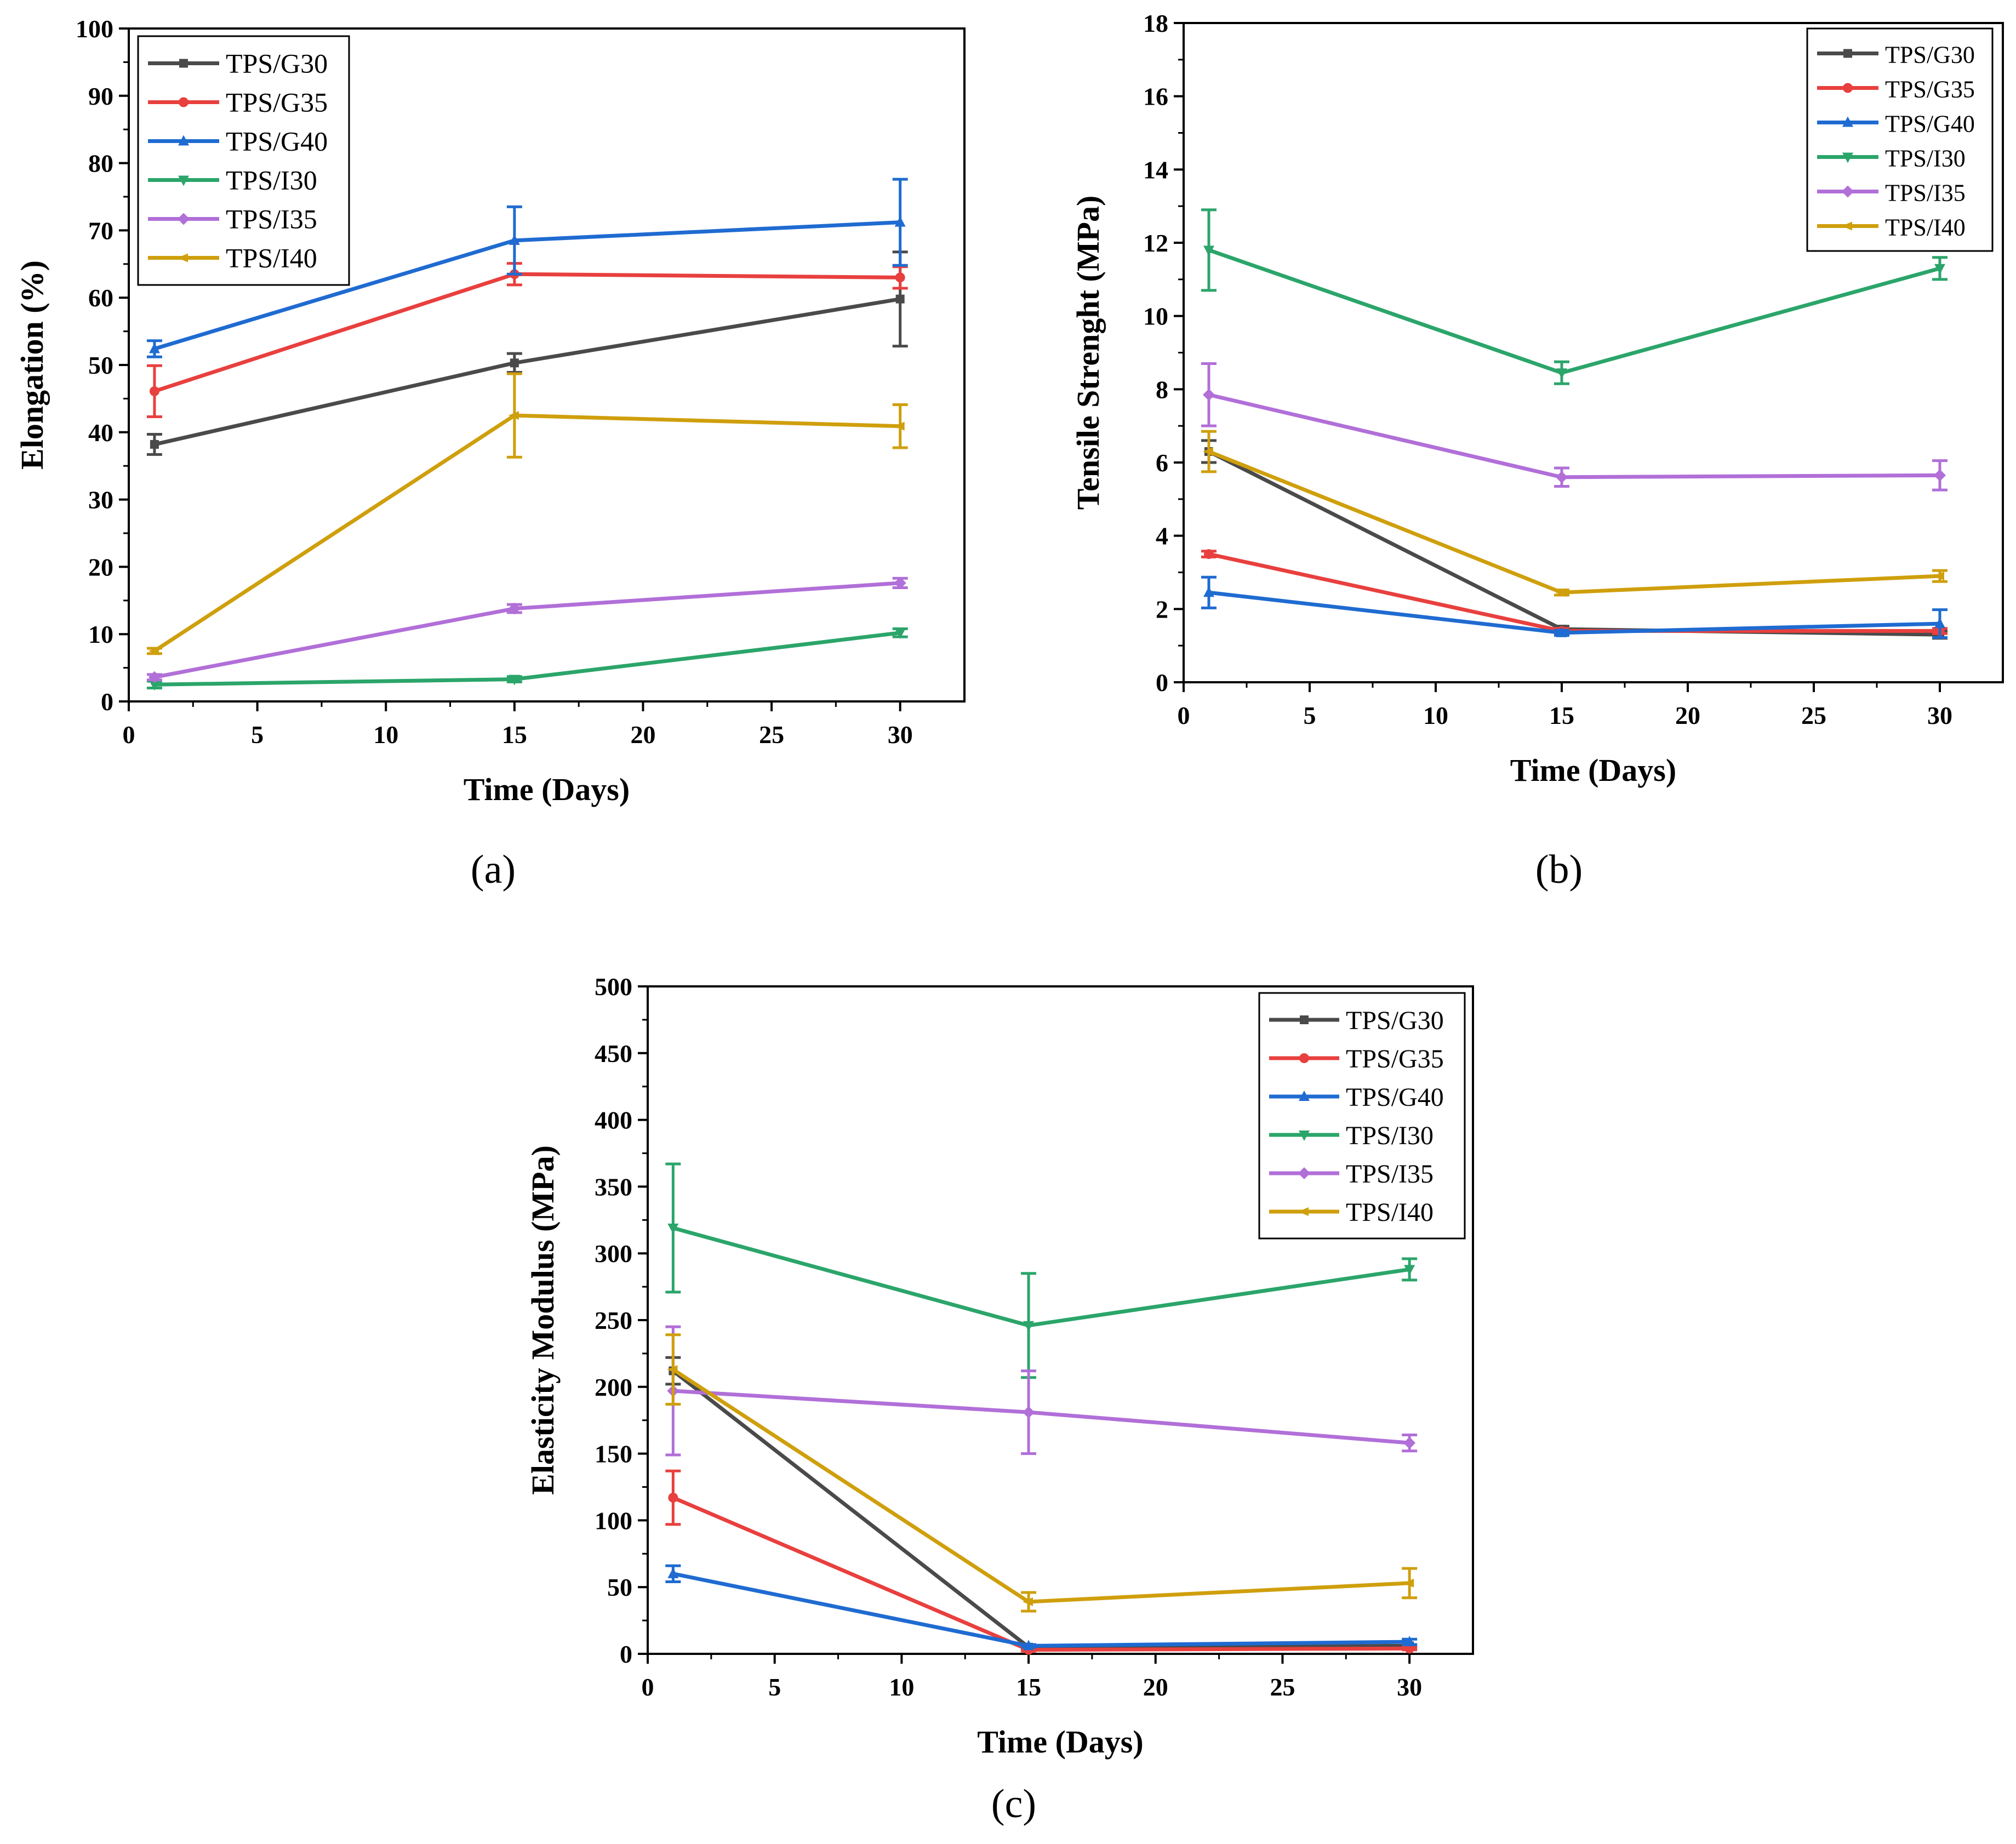 This screenshot has width=2016, height=1844. I want to click on caption-c: (c), so click(1014, 1804).